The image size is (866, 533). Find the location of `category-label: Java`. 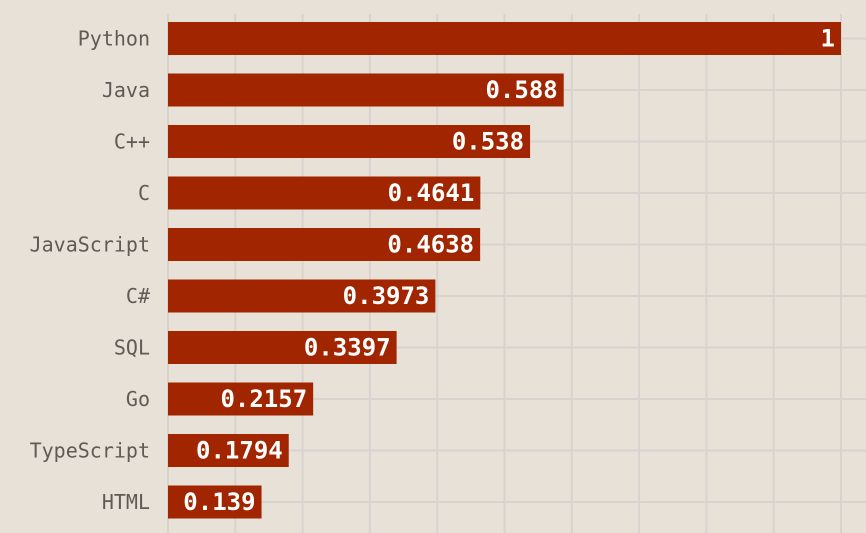

category-label: Java is located at coordinates (126, 90).